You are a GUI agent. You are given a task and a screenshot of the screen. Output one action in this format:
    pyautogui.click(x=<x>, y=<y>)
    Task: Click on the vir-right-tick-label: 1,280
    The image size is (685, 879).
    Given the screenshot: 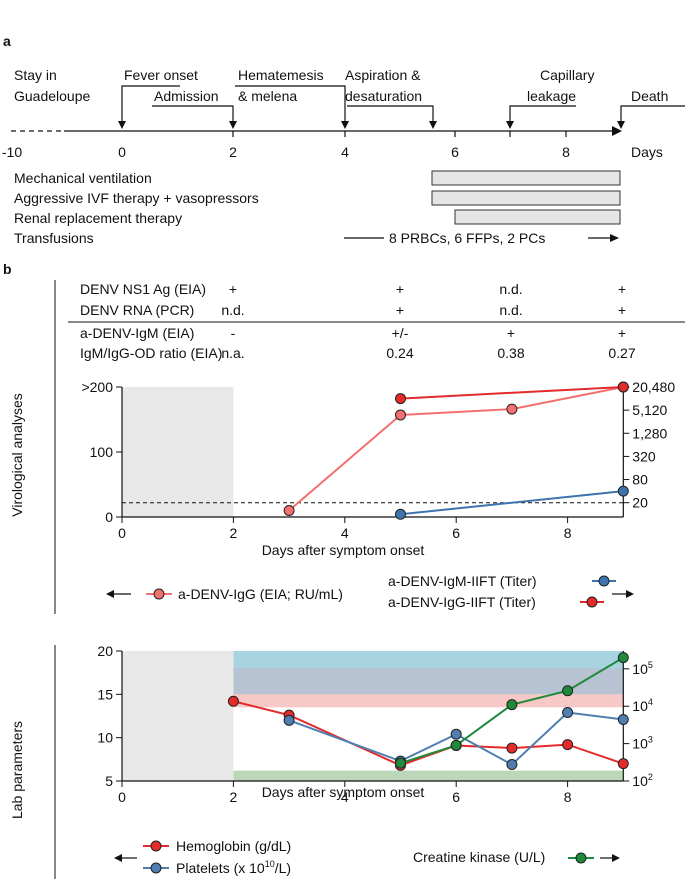 What is the action you would take?
    pyautogui.click(x=649, y=433)
    